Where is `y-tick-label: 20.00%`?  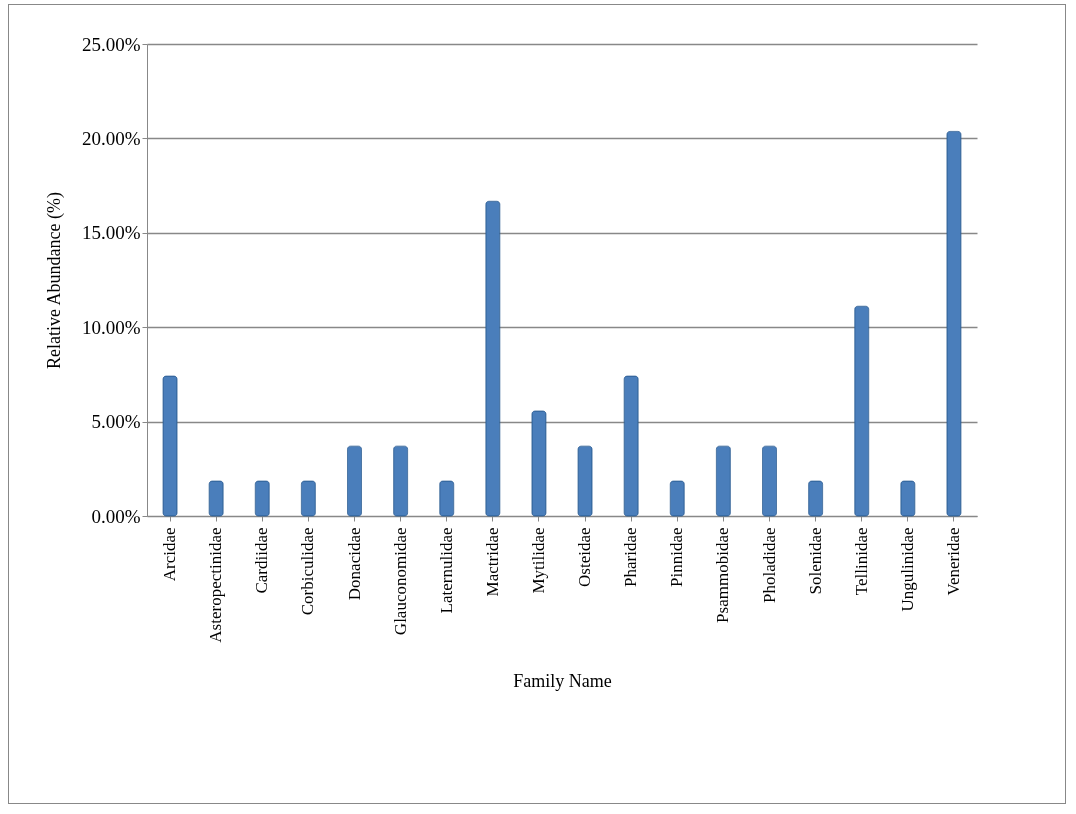
y-tick-label: 20.00% is located at coordinates (111, 138).